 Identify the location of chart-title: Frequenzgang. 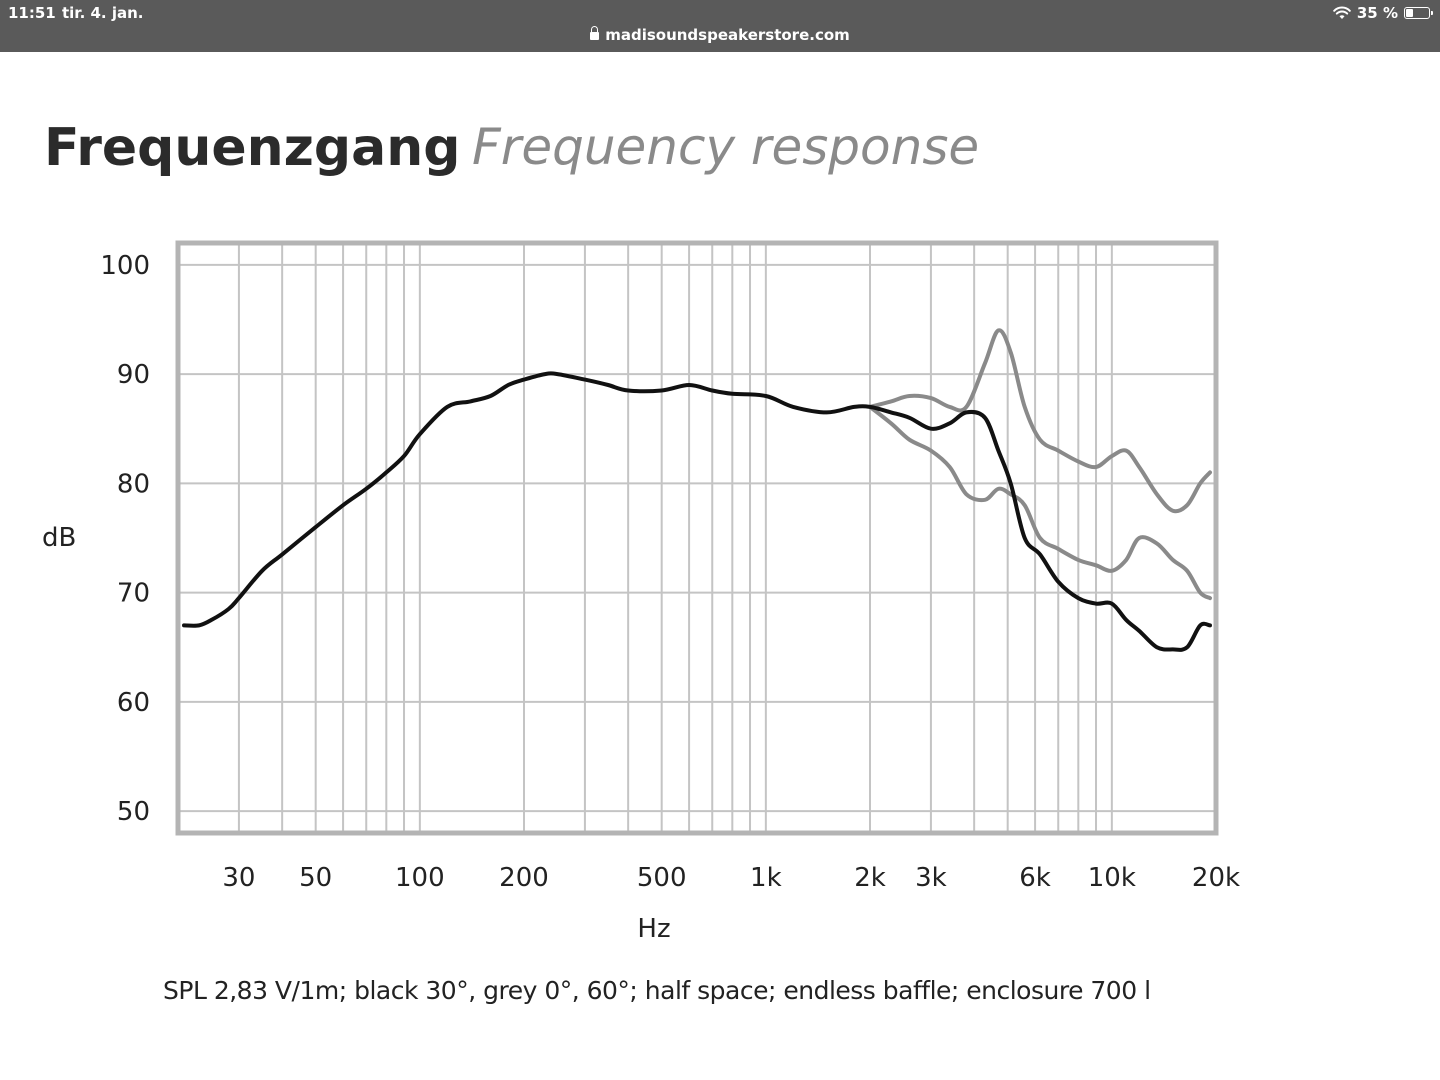
(252, 148).